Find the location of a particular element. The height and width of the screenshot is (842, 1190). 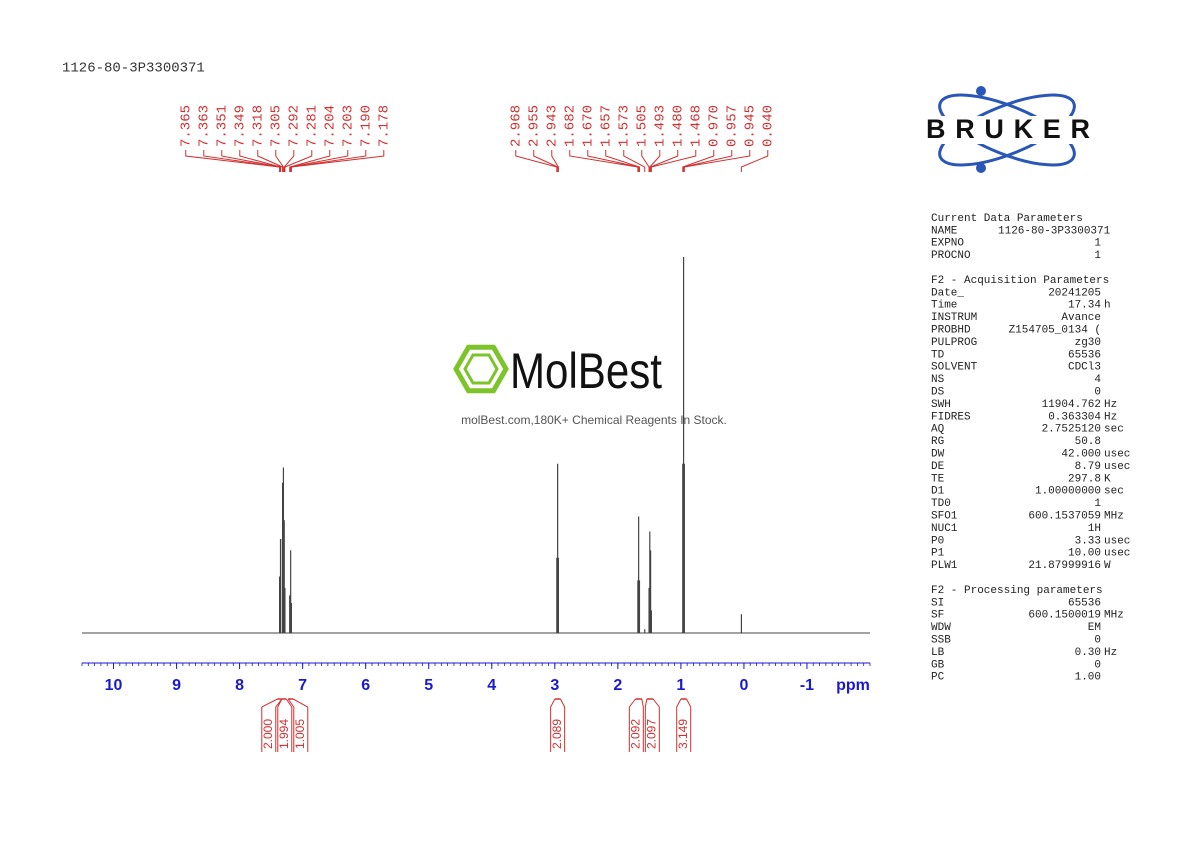

peak-label: 2.955 is located at coordinates (534, 126).